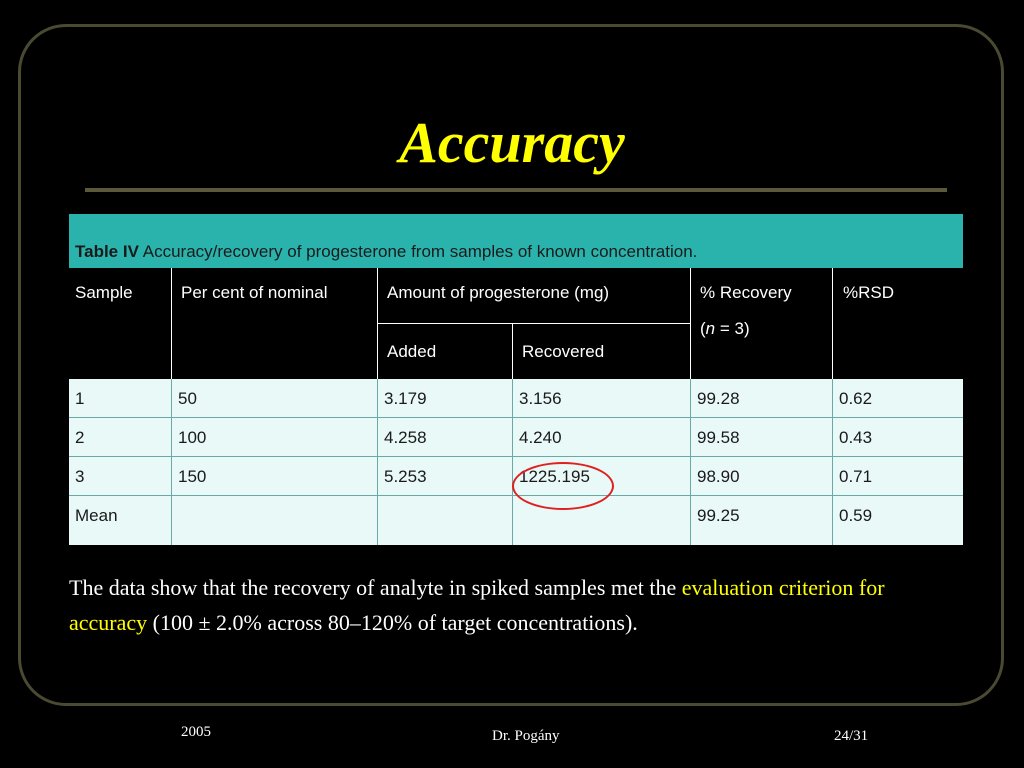 The width and height of the screenshot is (1024, 768). What do you see at coordinates (563, 351) in the screenshot?
I see `header-recovered: Recovered` at bounding box center [563, 351].